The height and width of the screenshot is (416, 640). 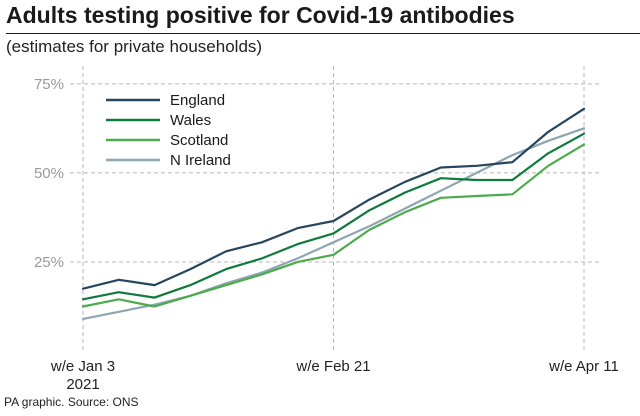 What do you see at coordinates (583, 366) in the screenshot?
I see `x-tick-label: w/e Apr 11` at bounding box center [583, 366].